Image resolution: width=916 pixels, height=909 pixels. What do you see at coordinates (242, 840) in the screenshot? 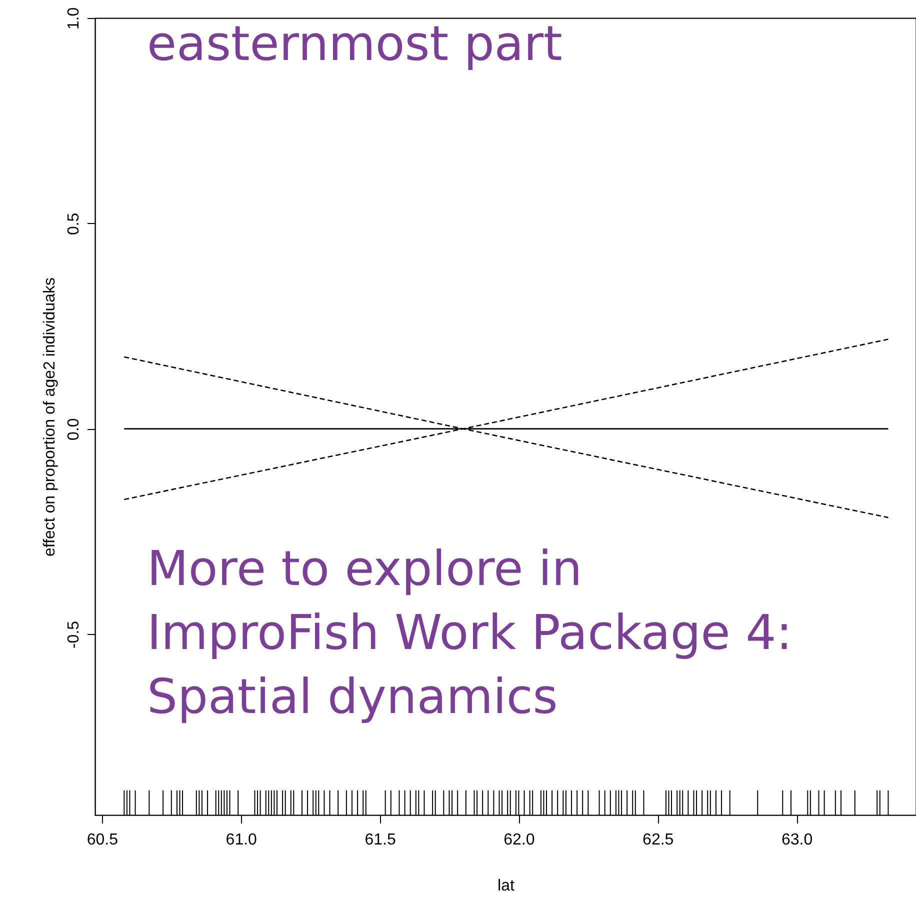
I see `x-tick-label: 61.0` at bounding box center [242, 840].